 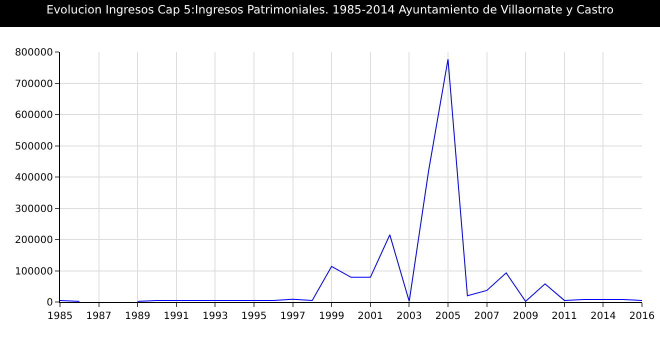 What do you see at coordinates (33, 240) in the screenshot?
I see `y-tick-label: 200000` at bounding box center [33, 240].